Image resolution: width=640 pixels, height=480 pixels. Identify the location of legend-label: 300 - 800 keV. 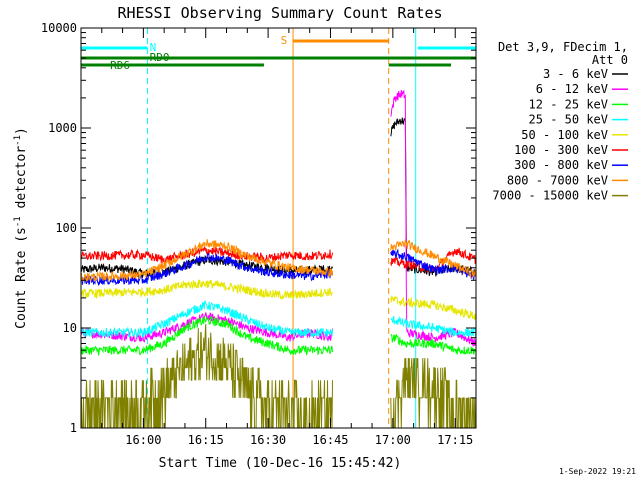
(561, 165).